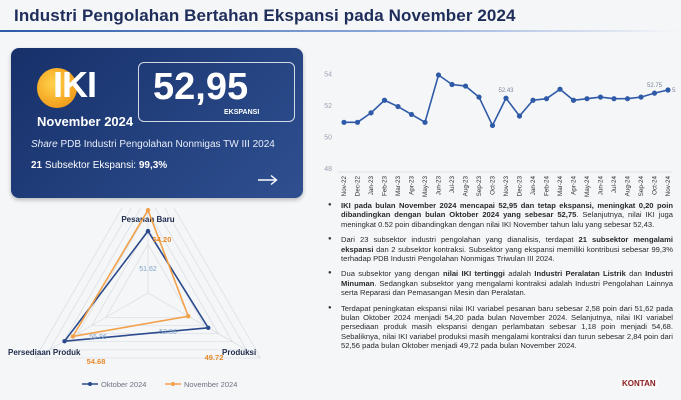  Describe the element at coordinates (99, 165) in the screenshot. I see `subsektor-text: 21 Subsektor Ekspansi: 99,3%` at that location.